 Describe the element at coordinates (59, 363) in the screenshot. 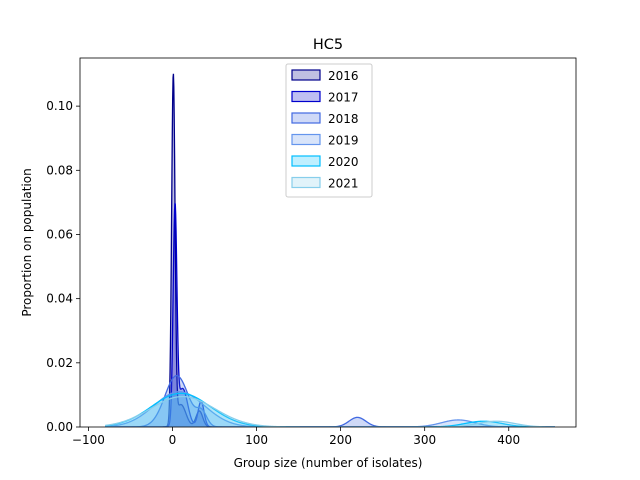

I see `y-tick-label: 0.02` at that location.